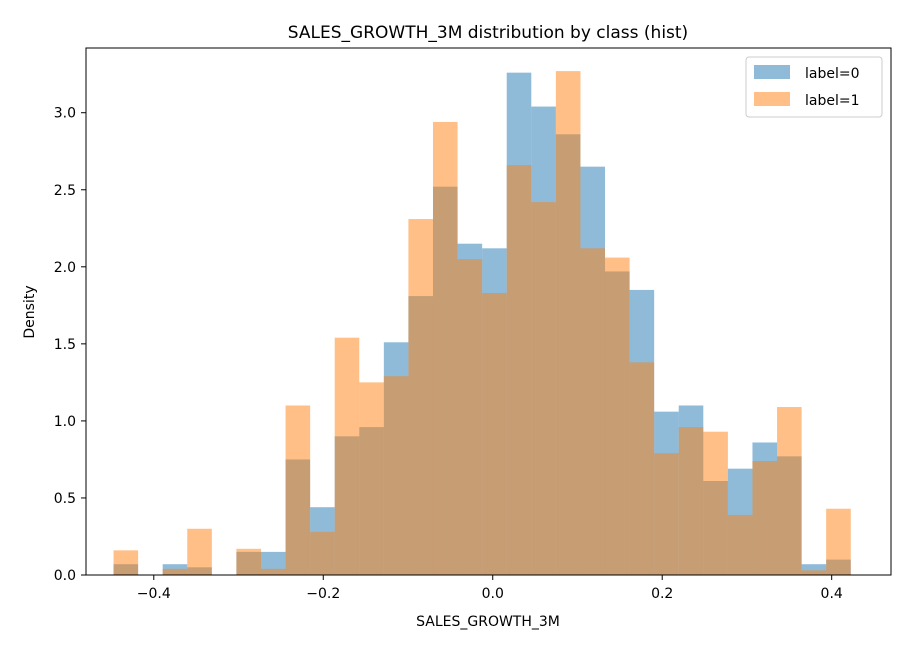 This screenshot has height=650, width=910. What do you see at coordinates (65, 114) in the screenshot?
I see `y-tick-label-6: 3.0` at bounding box center [65, 114].